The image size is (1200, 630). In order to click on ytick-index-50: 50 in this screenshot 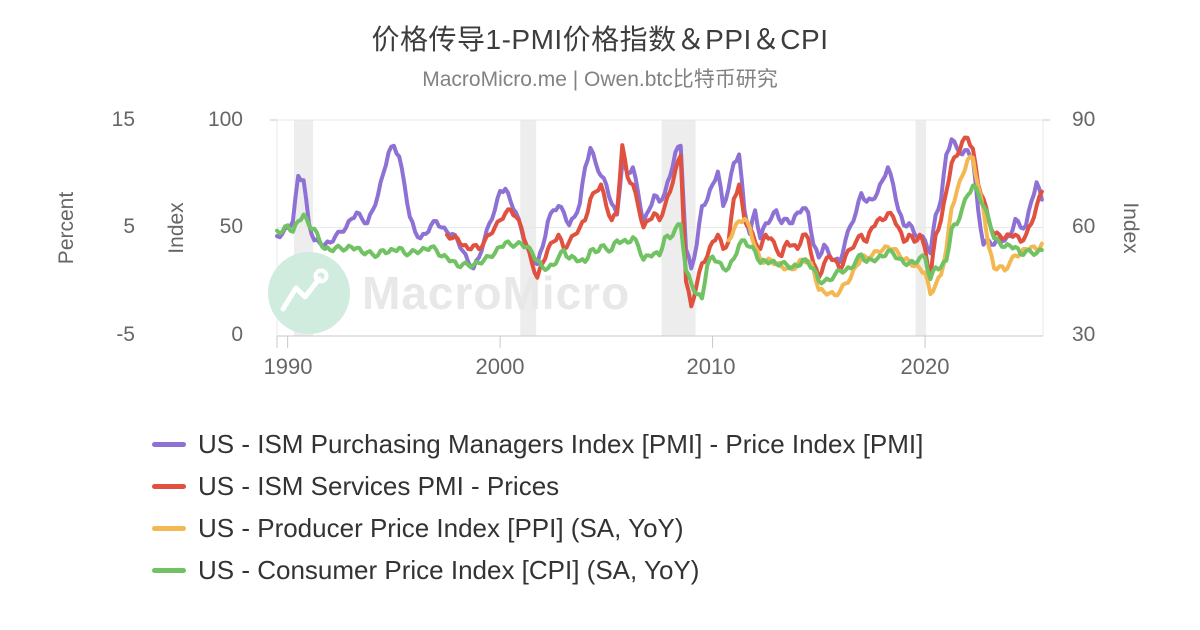, I will do `click(231, 226)`.